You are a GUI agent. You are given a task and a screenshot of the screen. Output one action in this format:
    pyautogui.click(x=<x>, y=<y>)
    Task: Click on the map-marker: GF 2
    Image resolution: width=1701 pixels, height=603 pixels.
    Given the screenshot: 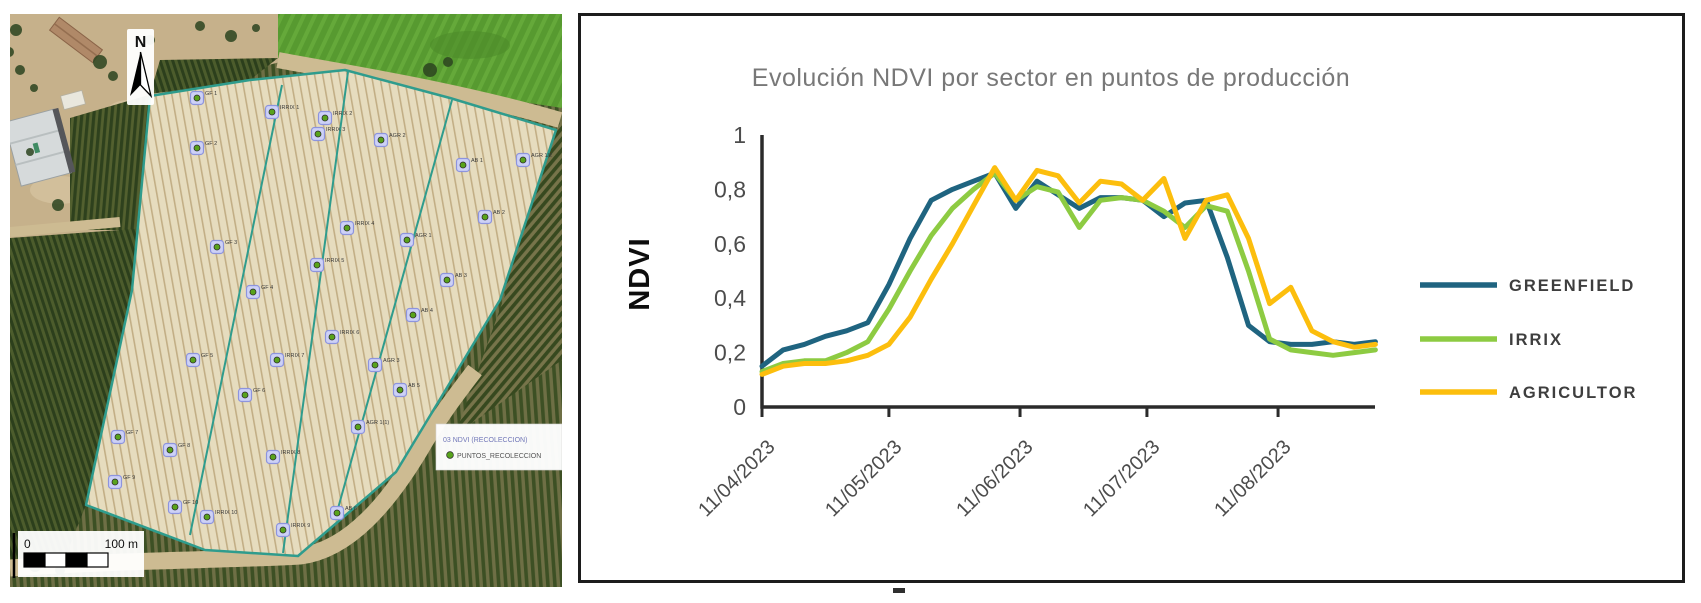 What is the action you would take?
    pyautogui.click(x=203, y=148)
    